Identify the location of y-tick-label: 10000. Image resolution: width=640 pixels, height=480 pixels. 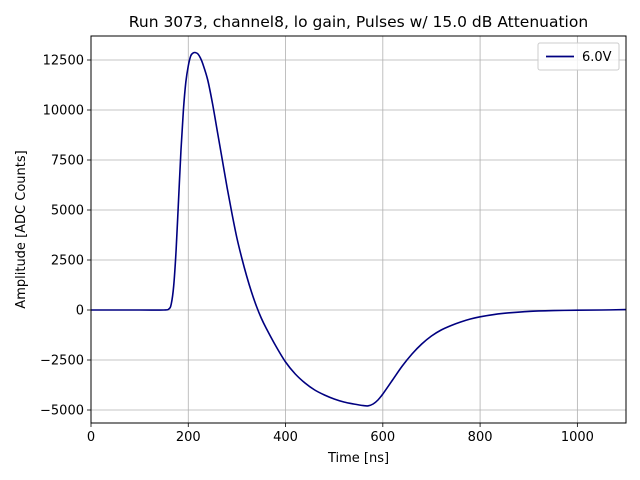
(63, 111).